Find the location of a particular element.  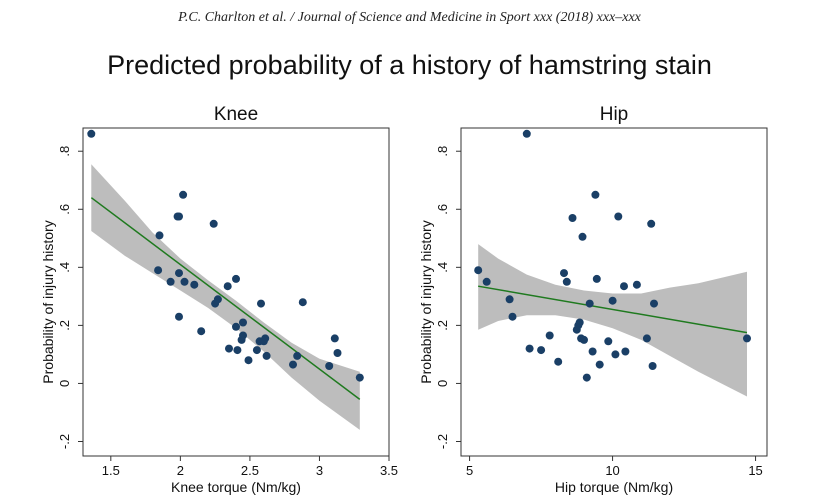

x-tick-label-knee: 2 is located at coordinates (180, 470).